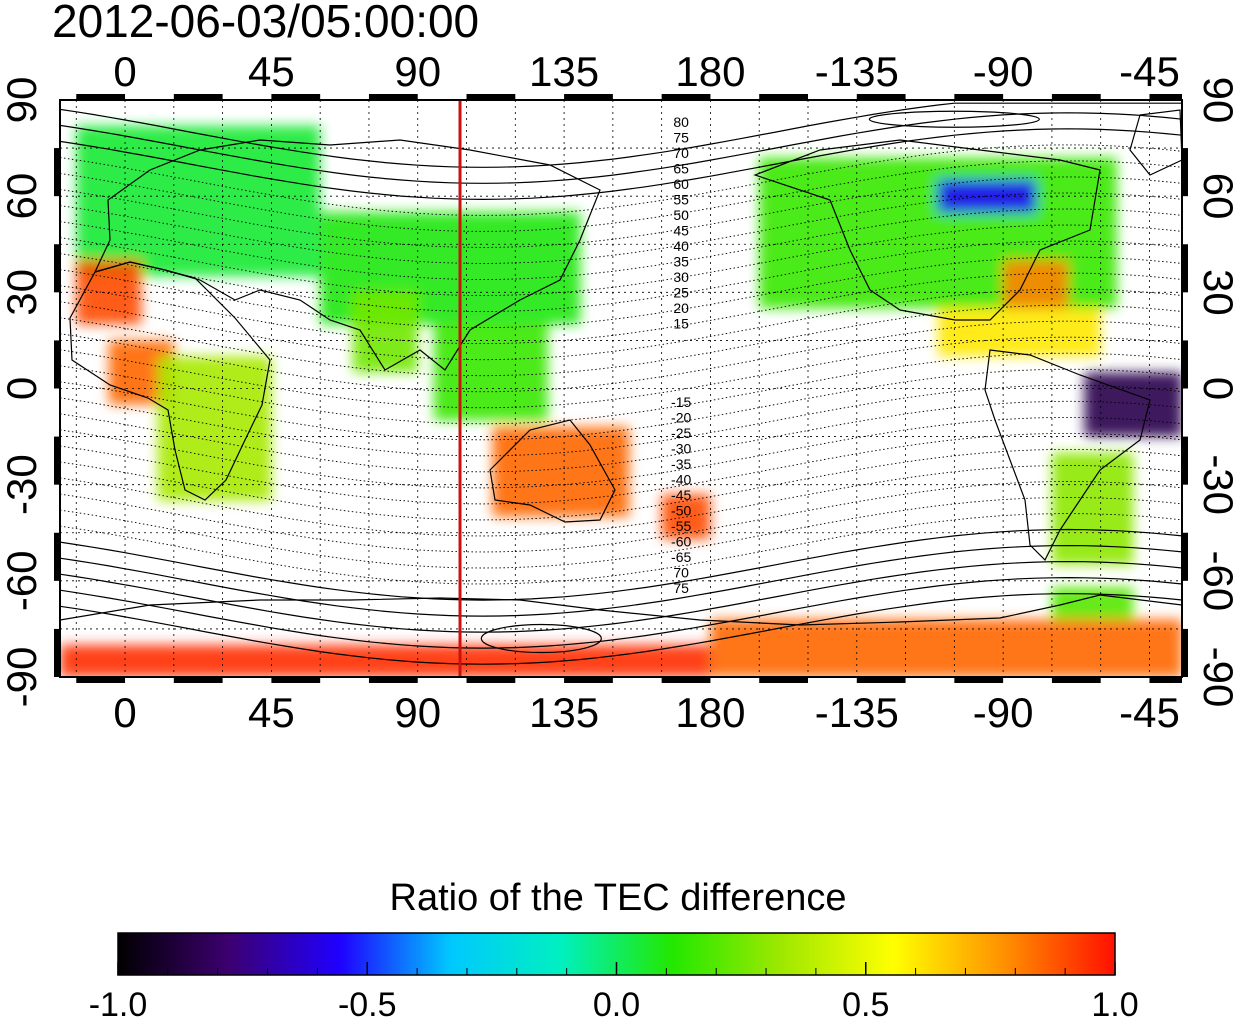  I want to click on right-lat-tick-label: 0, so click(1217, 388).